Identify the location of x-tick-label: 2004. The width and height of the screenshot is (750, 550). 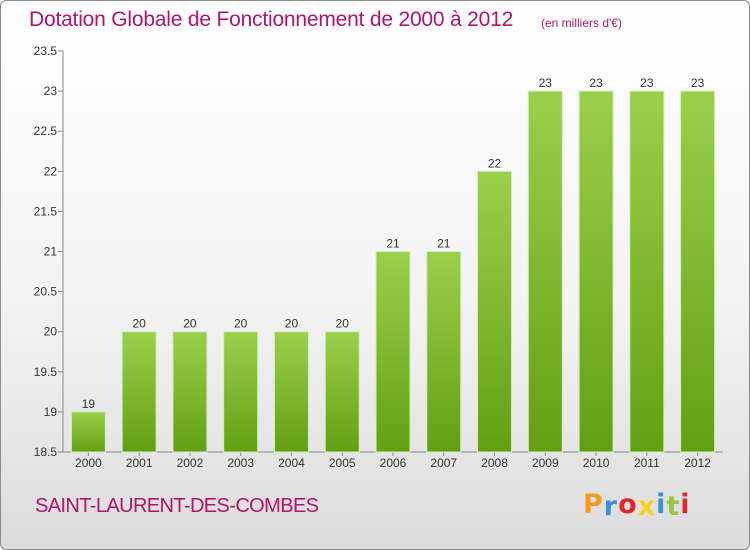
(291, 463).